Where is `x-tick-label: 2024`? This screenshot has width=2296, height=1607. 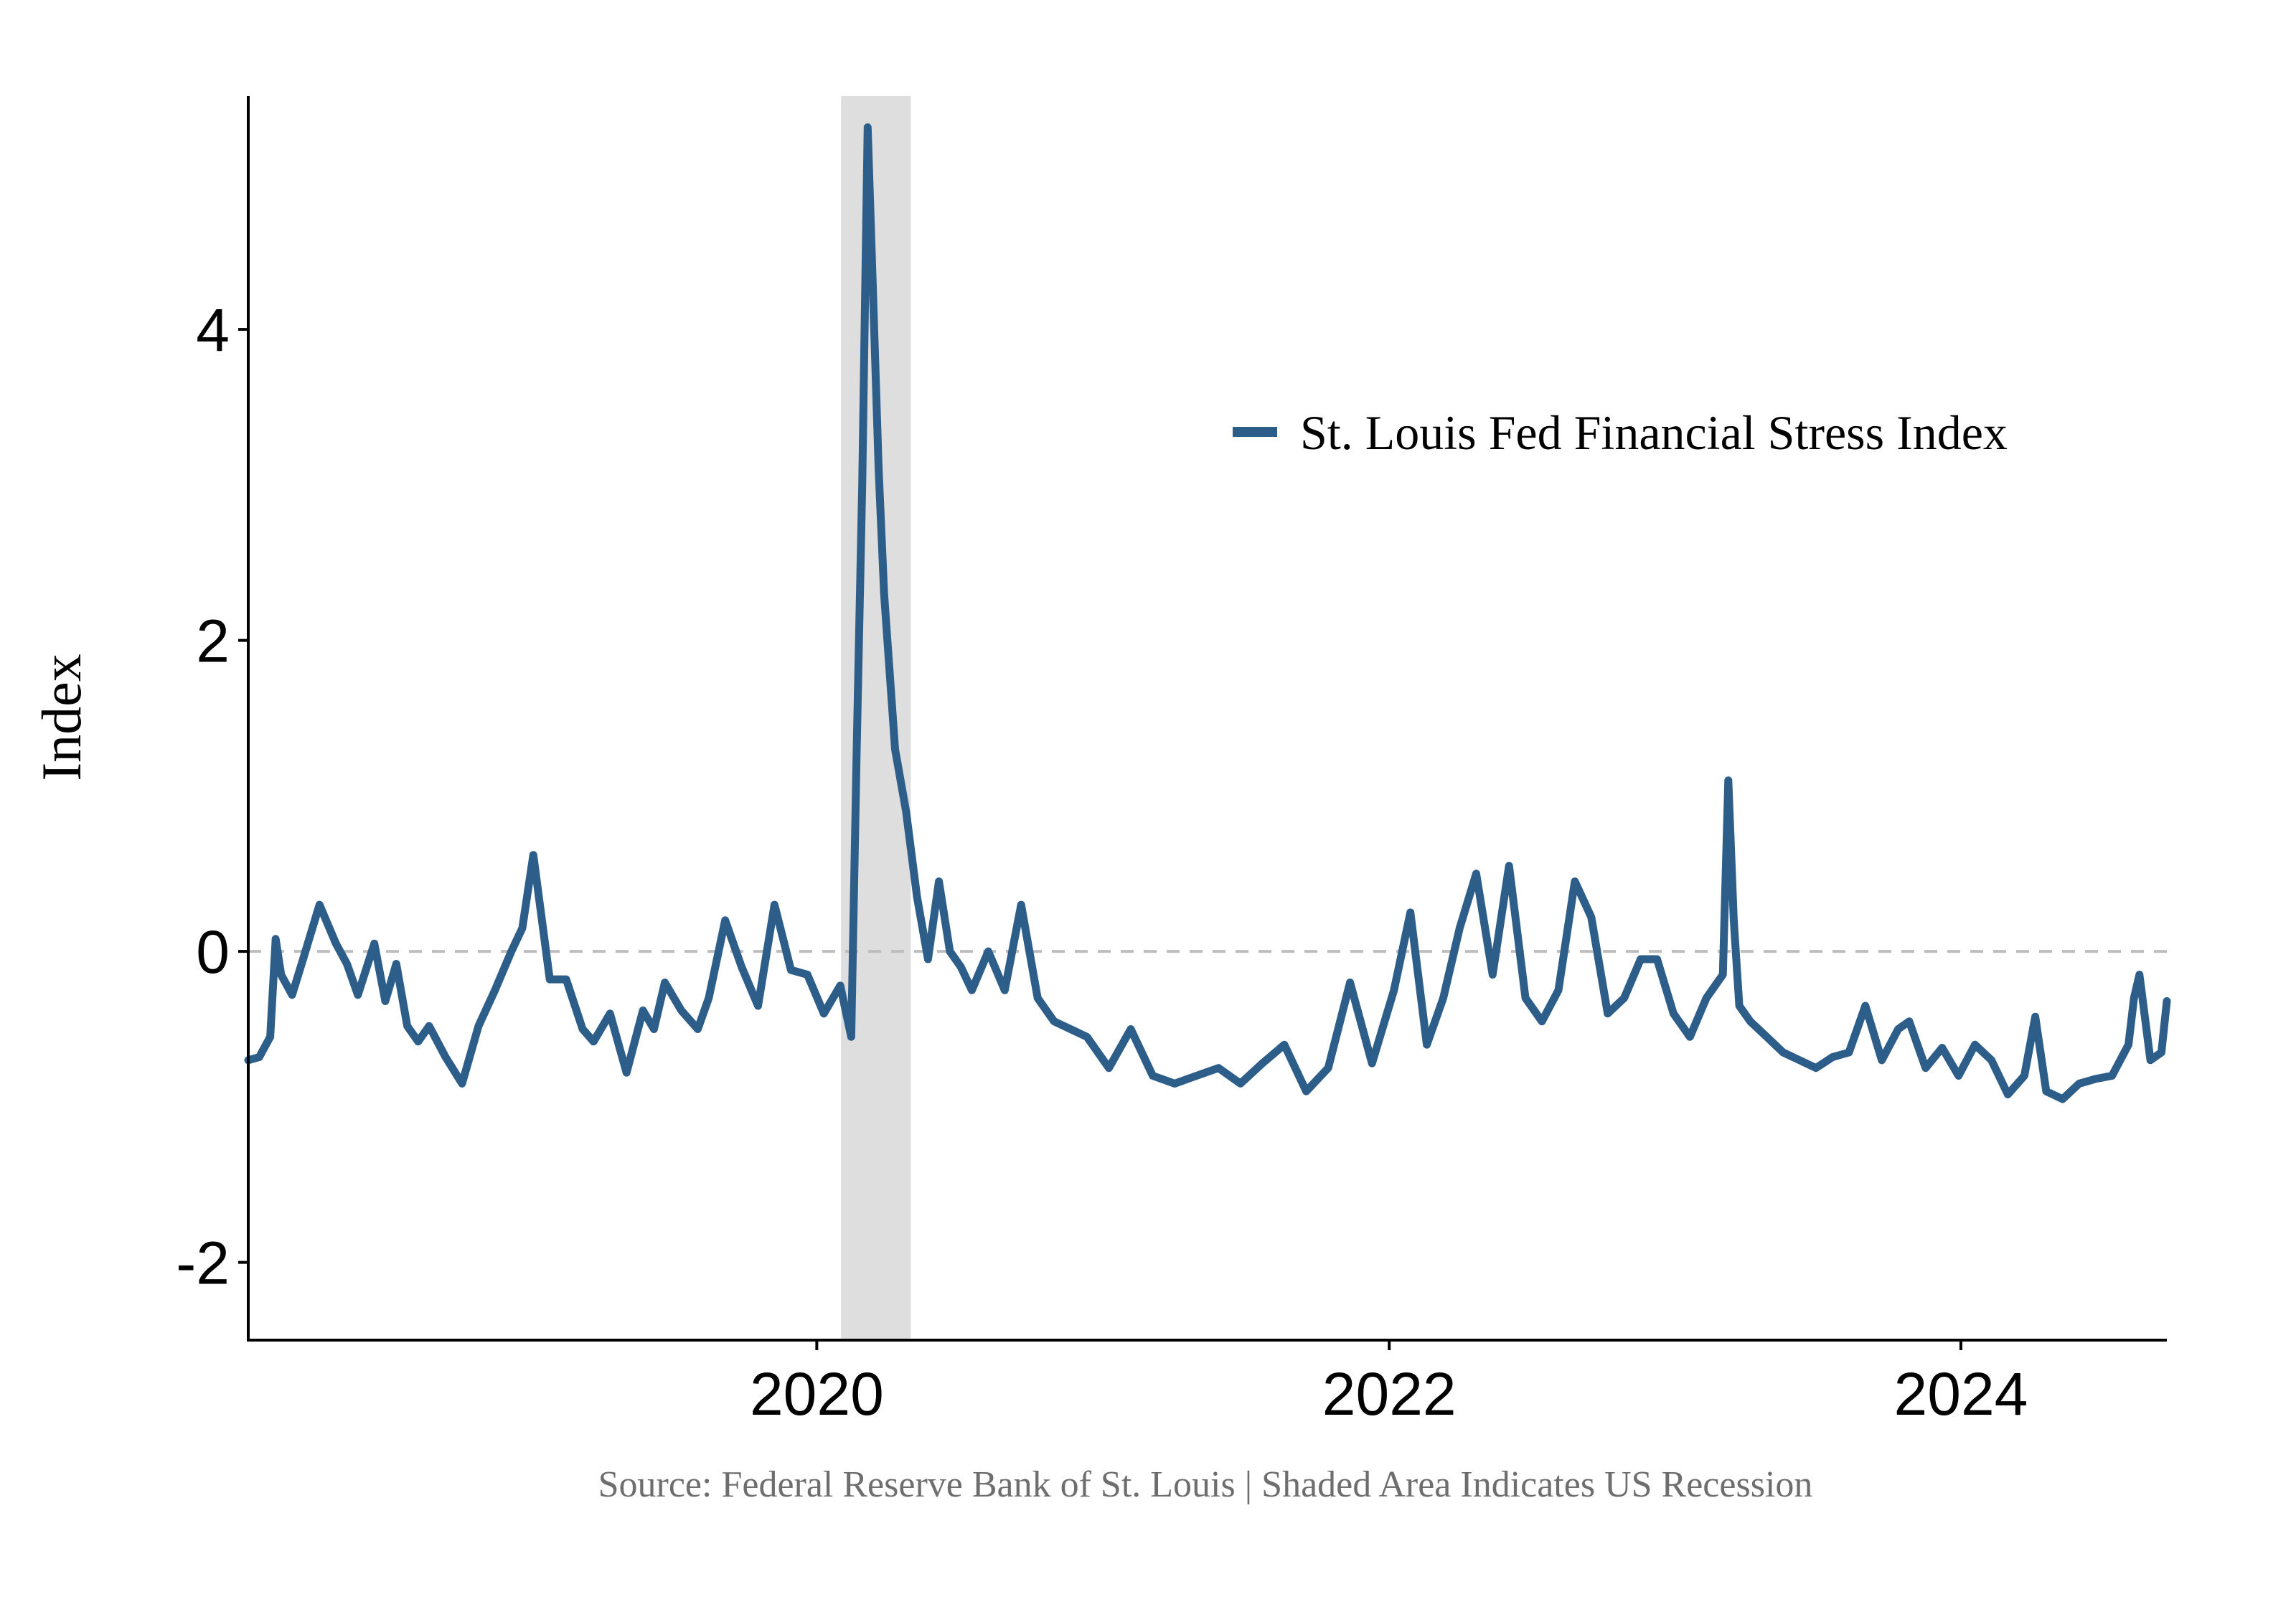 x-tick-label: 2024 is located at coordinates (1961, 1394).